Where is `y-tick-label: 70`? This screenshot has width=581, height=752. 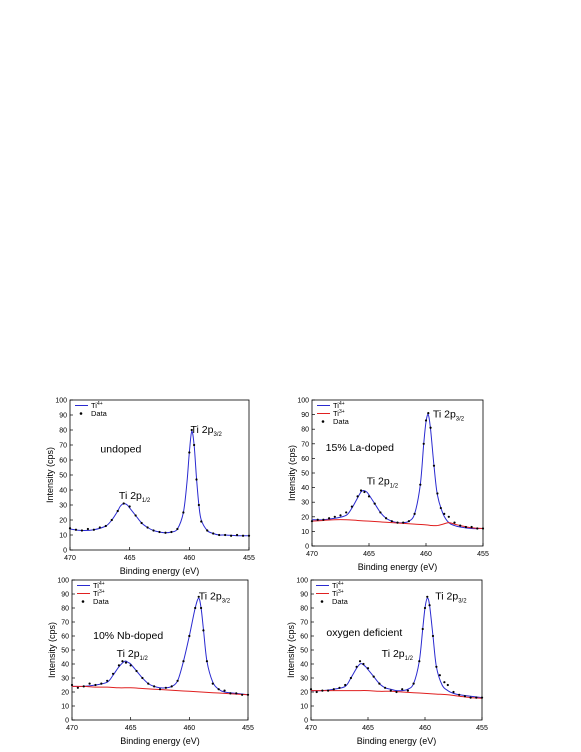
y-tick-label: 70 is located at coordinates (65, 623).